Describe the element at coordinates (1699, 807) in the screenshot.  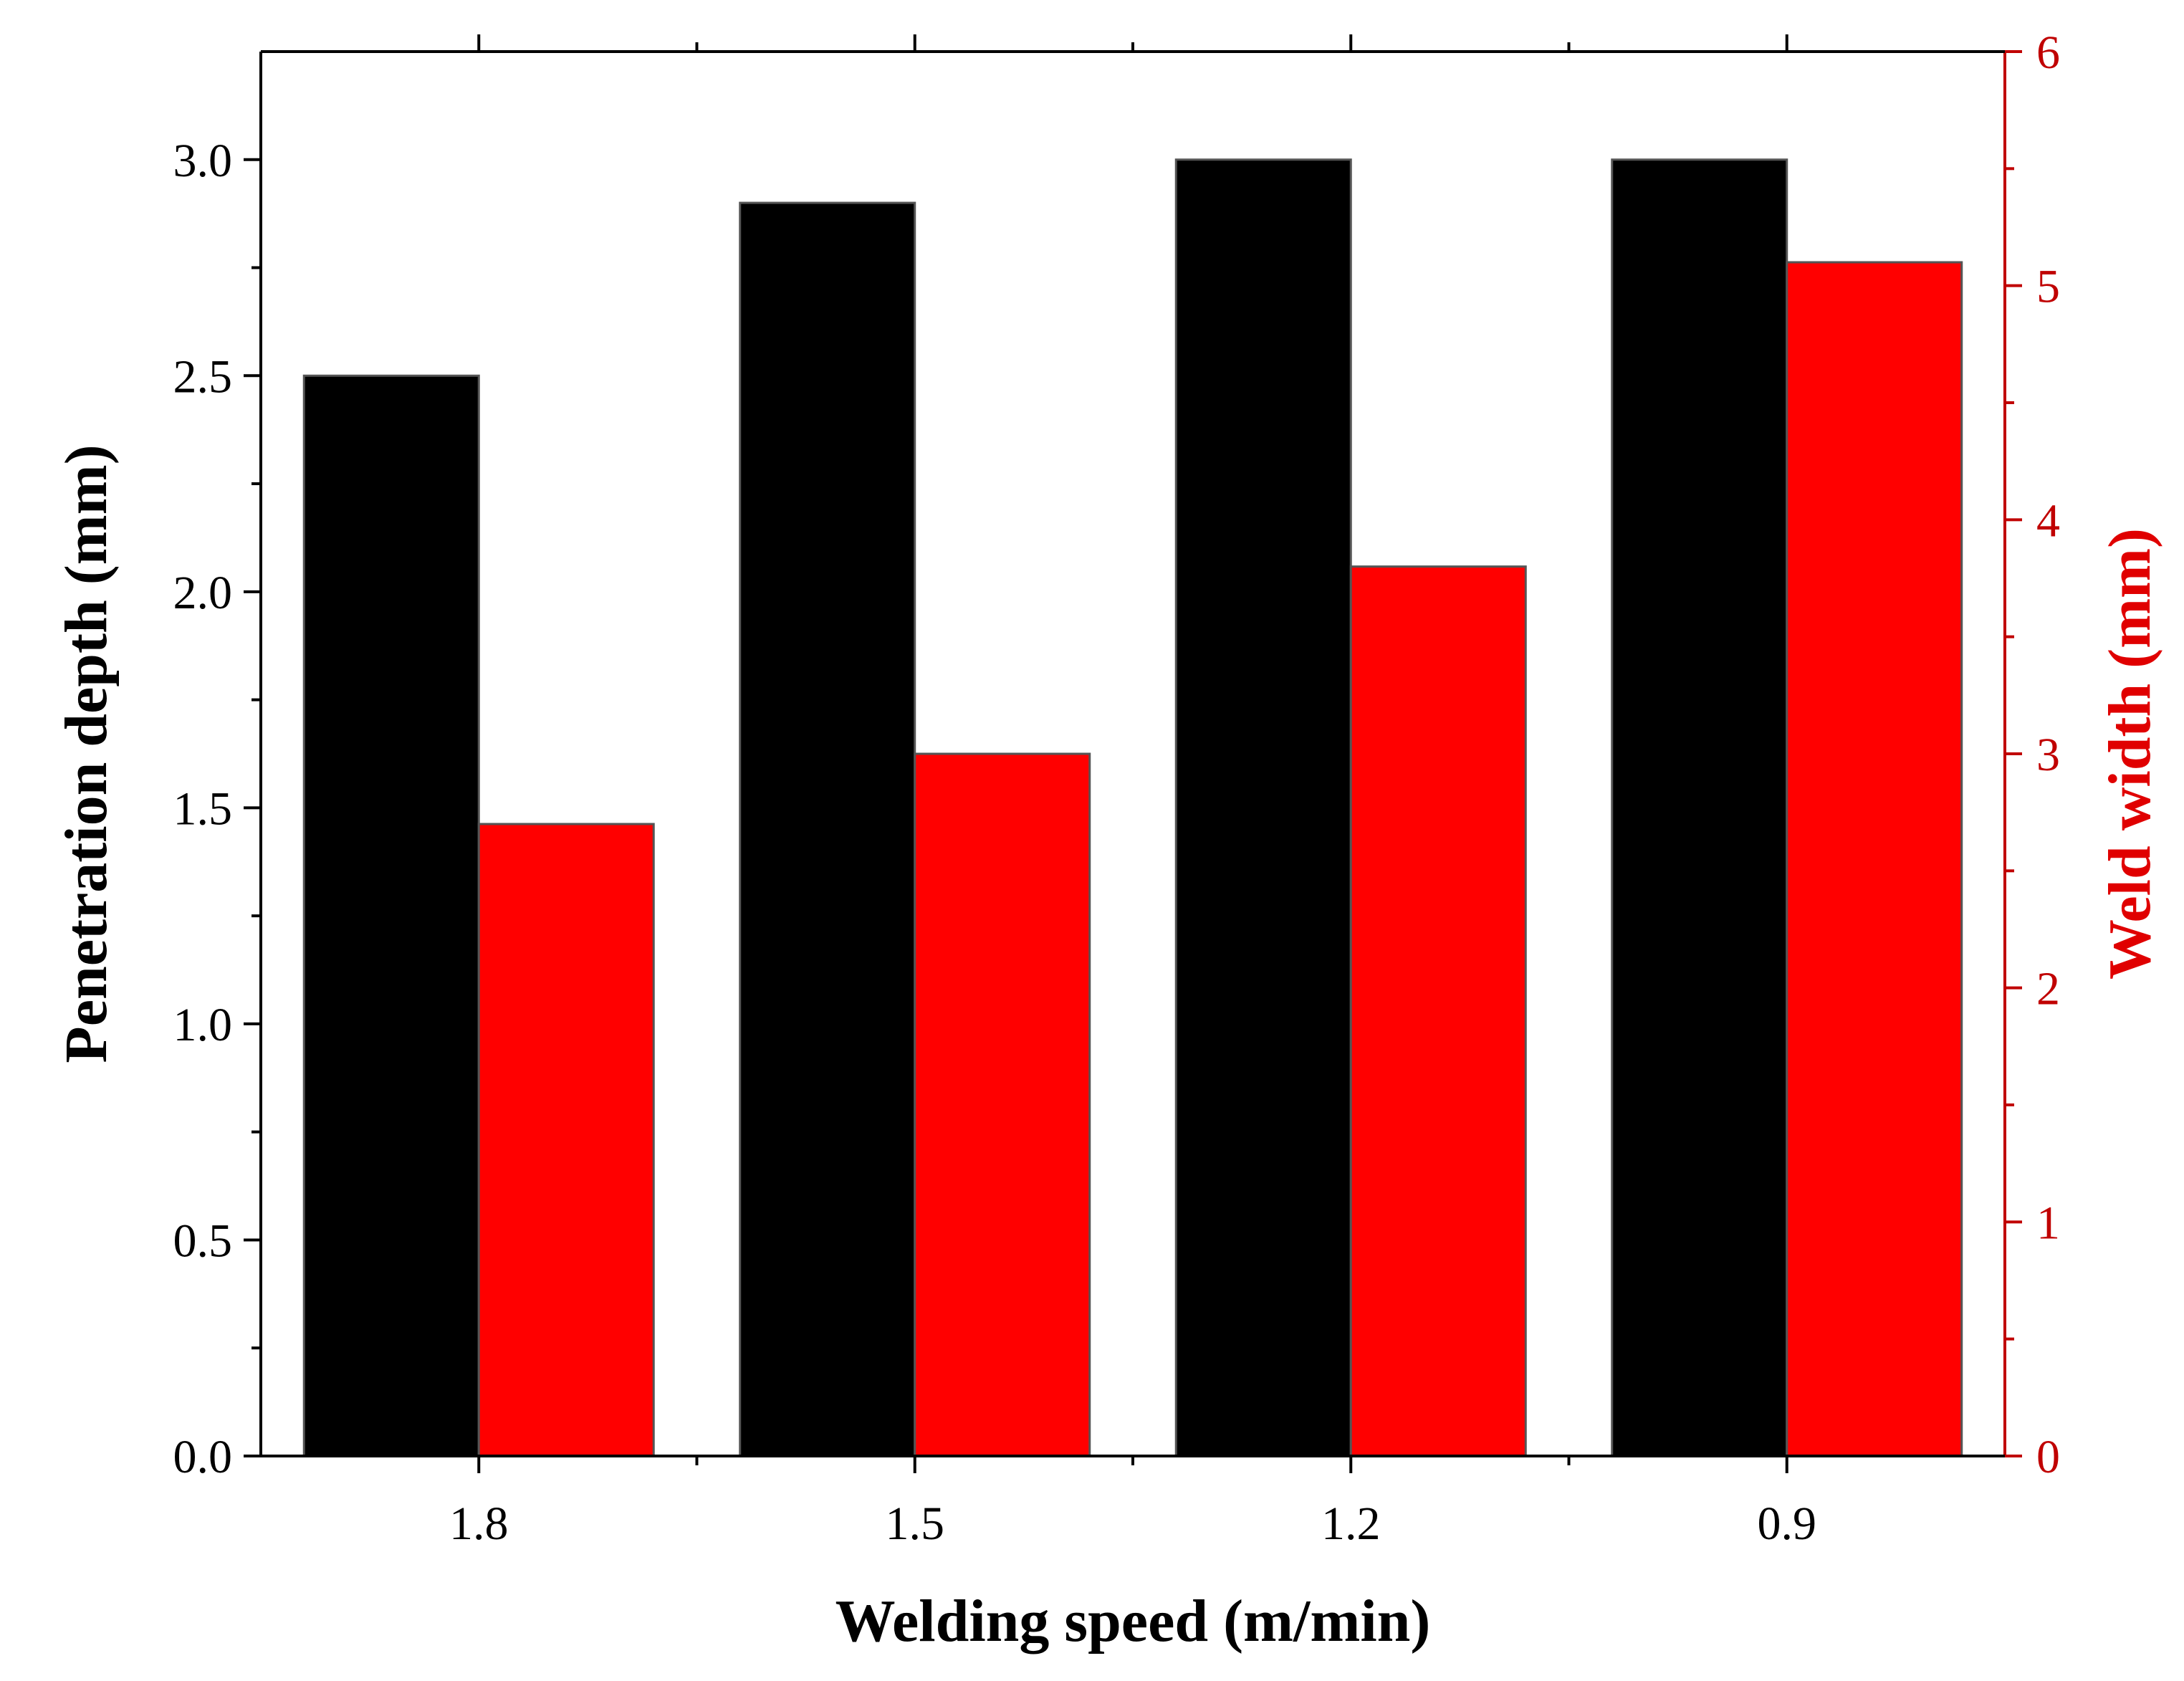
I see `bar-penetration-0.9` at that location.